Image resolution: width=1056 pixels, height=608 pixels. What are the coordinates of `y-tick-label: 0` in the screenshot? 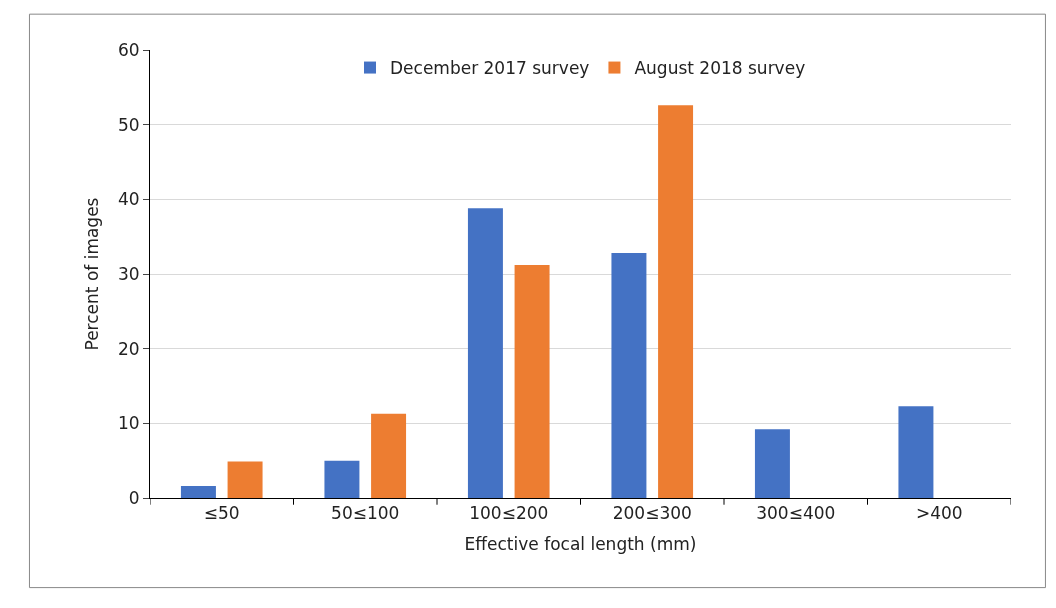 It's located at (134, 497).